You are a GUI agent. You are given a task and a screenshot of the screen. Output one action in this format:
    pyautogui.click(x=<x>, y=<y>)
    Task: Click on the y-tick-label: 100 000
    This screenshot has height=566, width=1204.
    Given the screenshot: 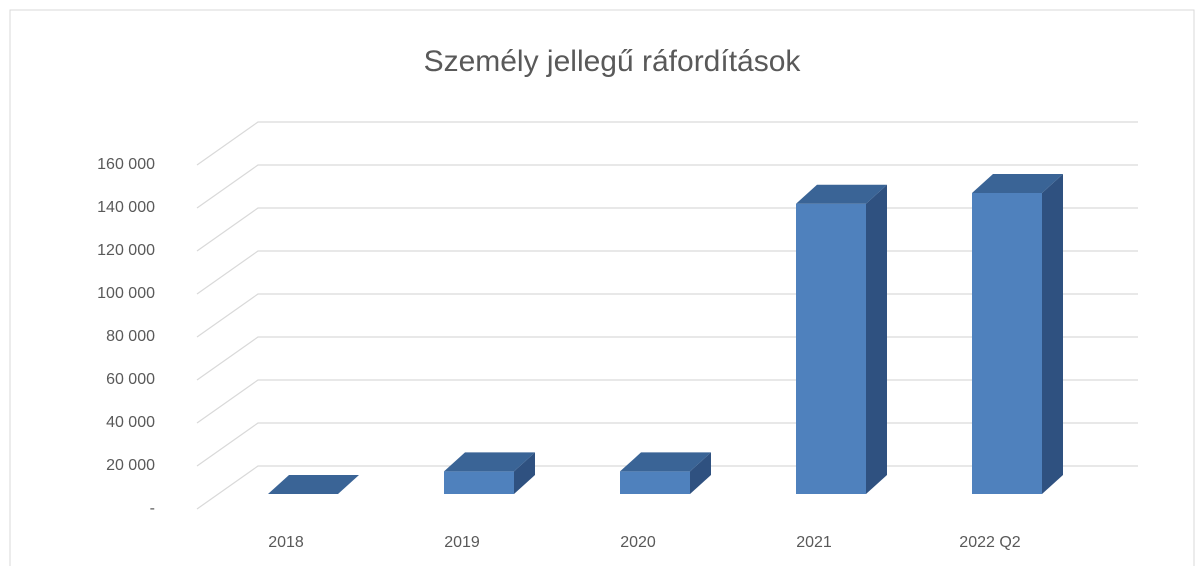 What is the action you would take?
    pyautogui.click(x=126, y=293)
    